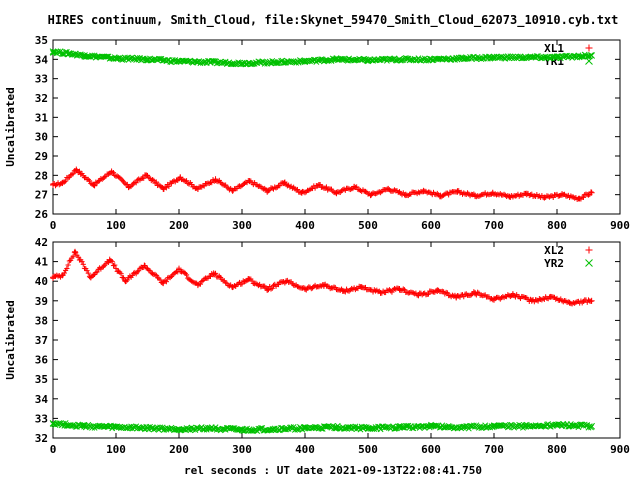 Image resolution: width=640 pixels, height=480 pixels. I want to click on y-tick-label: 29, so click(41, 156).